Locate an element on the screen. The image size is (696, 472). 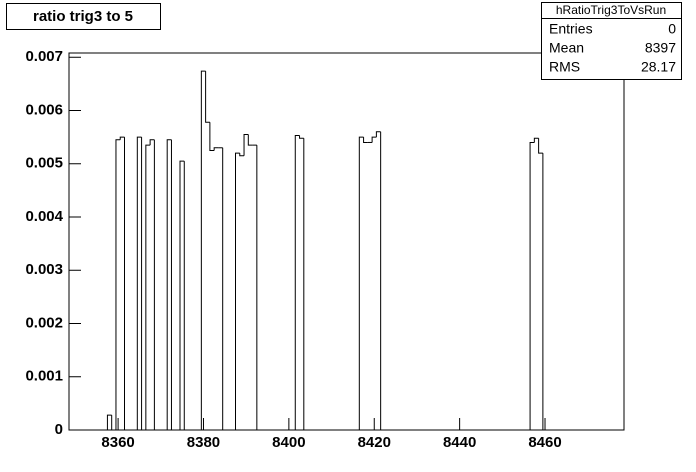
stats-label: Mean is located at coordinates (566, 48).